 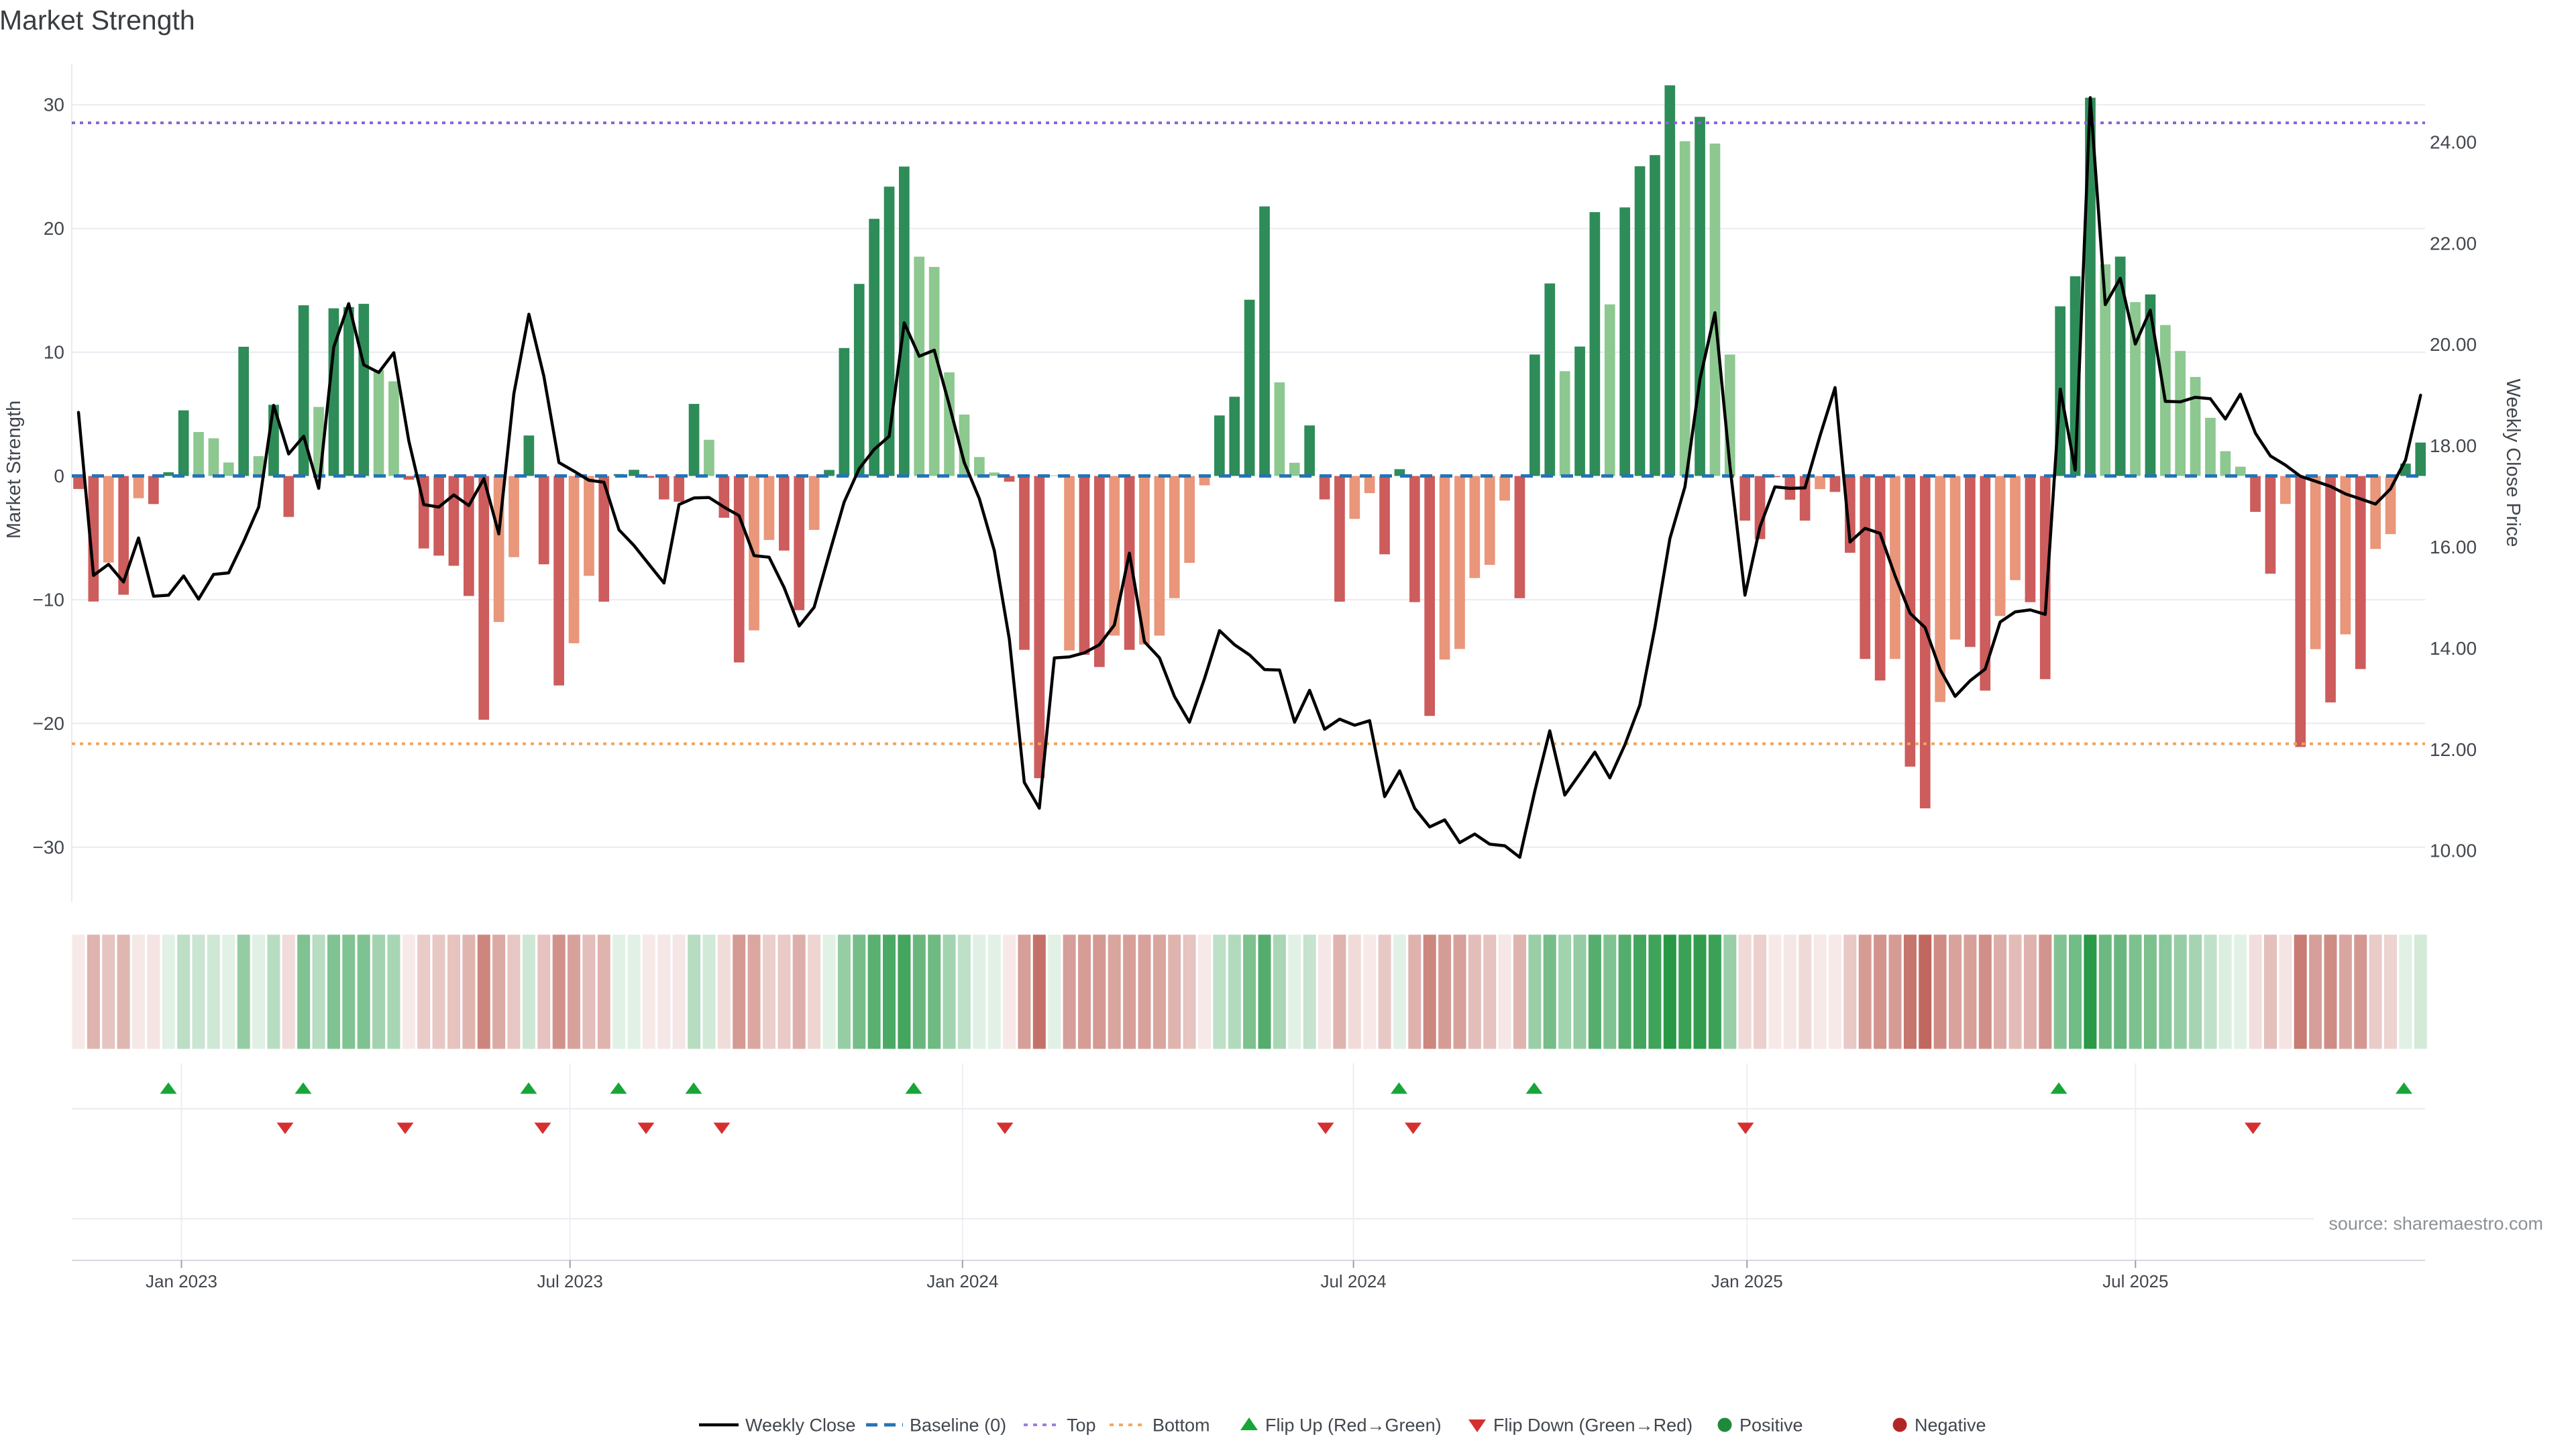 What do you see at coordinates (1081, 1425) in the screenshot?
I see `svg-text: Top` at bounding box center [1081, 1425].